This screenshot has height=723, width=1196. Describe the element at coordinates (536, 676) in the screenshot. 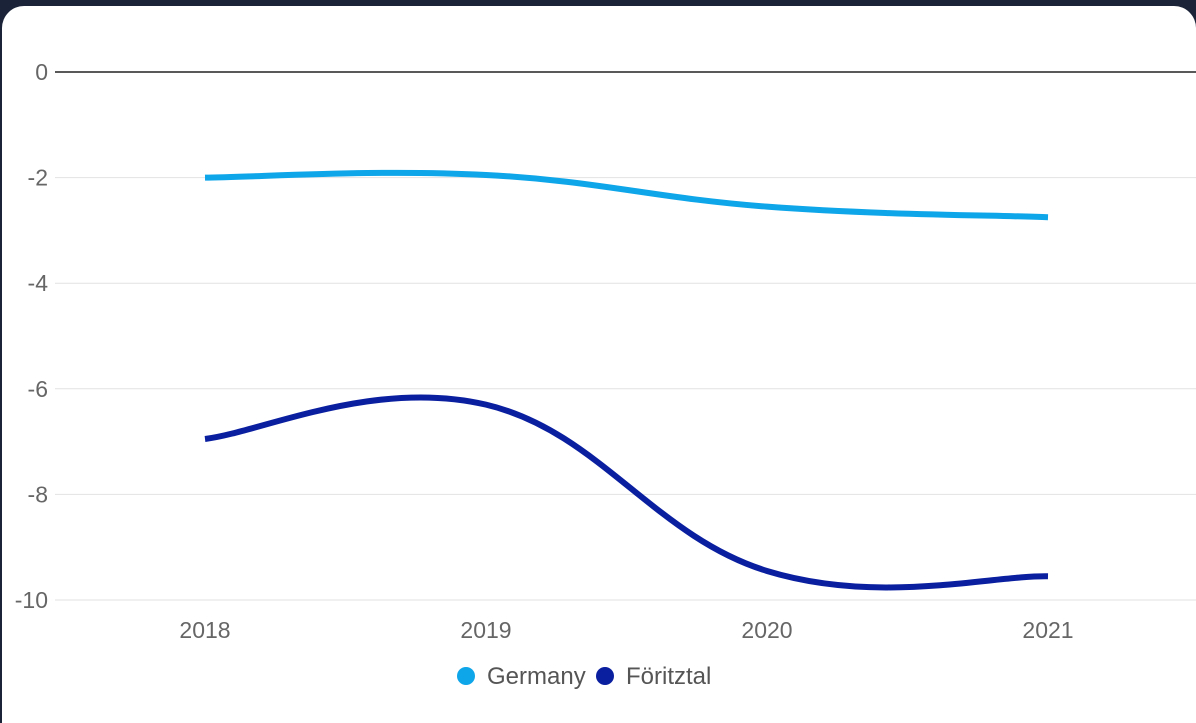

I see `legend-label: Germany` at that location.